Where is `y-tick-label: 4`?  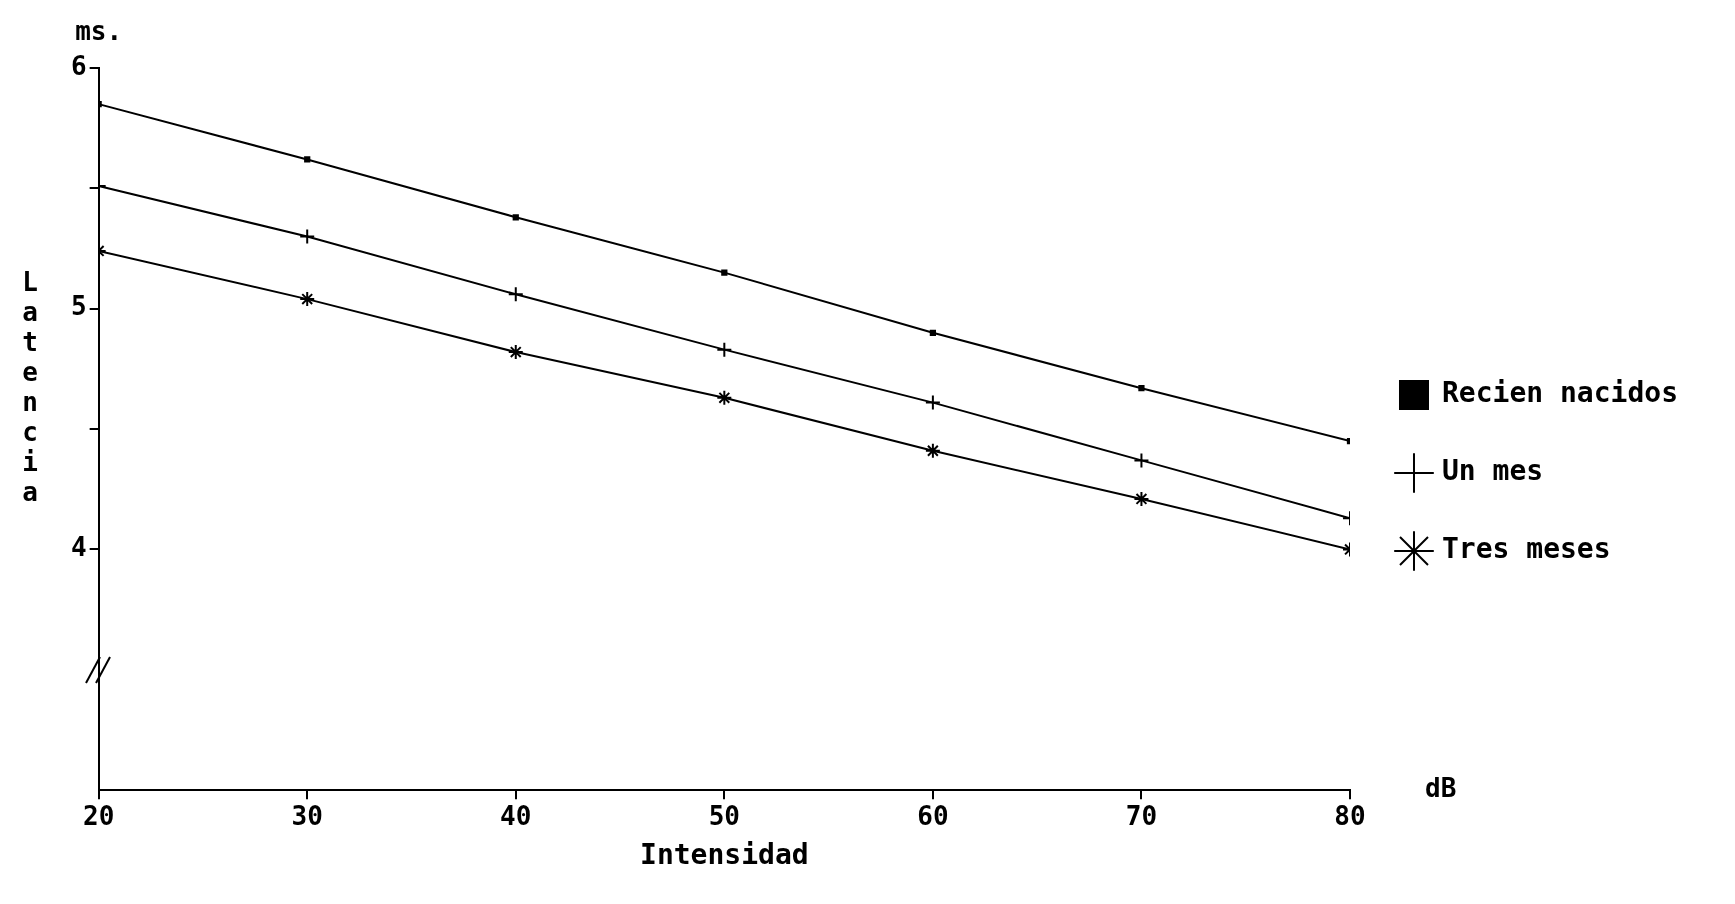
y-tick-label: 4 is located at coordinates (79, 547).